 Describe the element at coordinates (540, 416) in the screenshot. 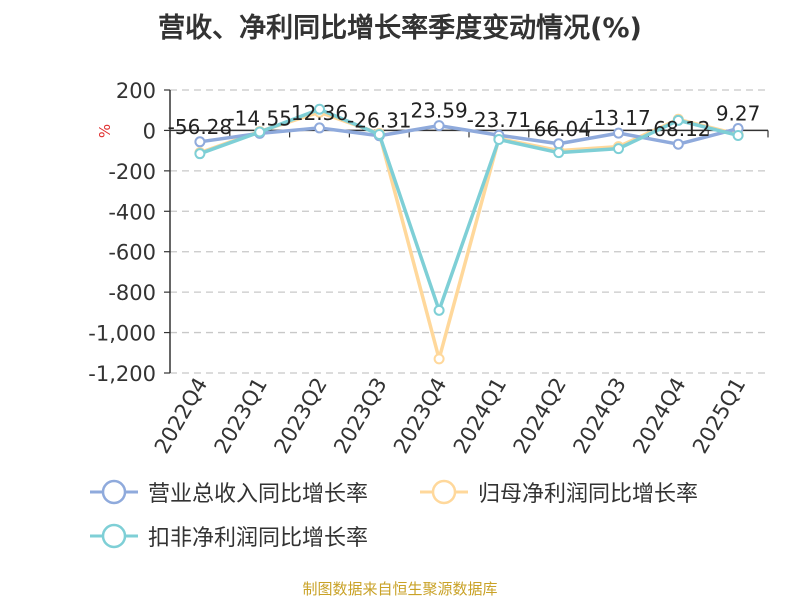

I see `x-tick-label: 2024Q2` at that location.